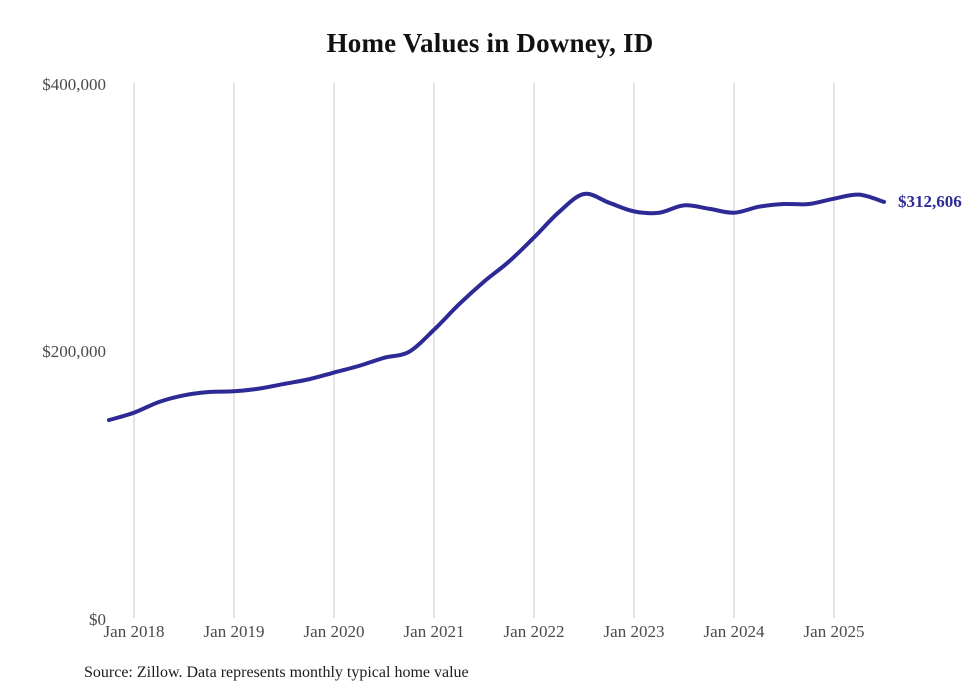 This screenshot has height=699, width=980. Describe the element at coordinates (74, 84) in the screenshot. I see `y-axis-tick-400000: $400,000` at that location.